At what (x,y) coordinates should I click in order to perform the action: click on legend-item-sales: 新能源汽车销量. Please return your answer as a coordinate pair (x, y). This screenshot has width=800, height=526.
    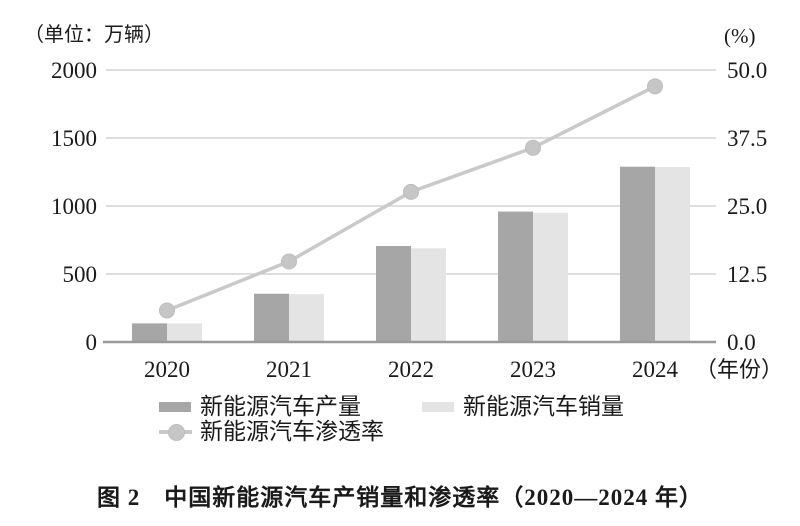
    Looking at the image, I should click on (523, 407).